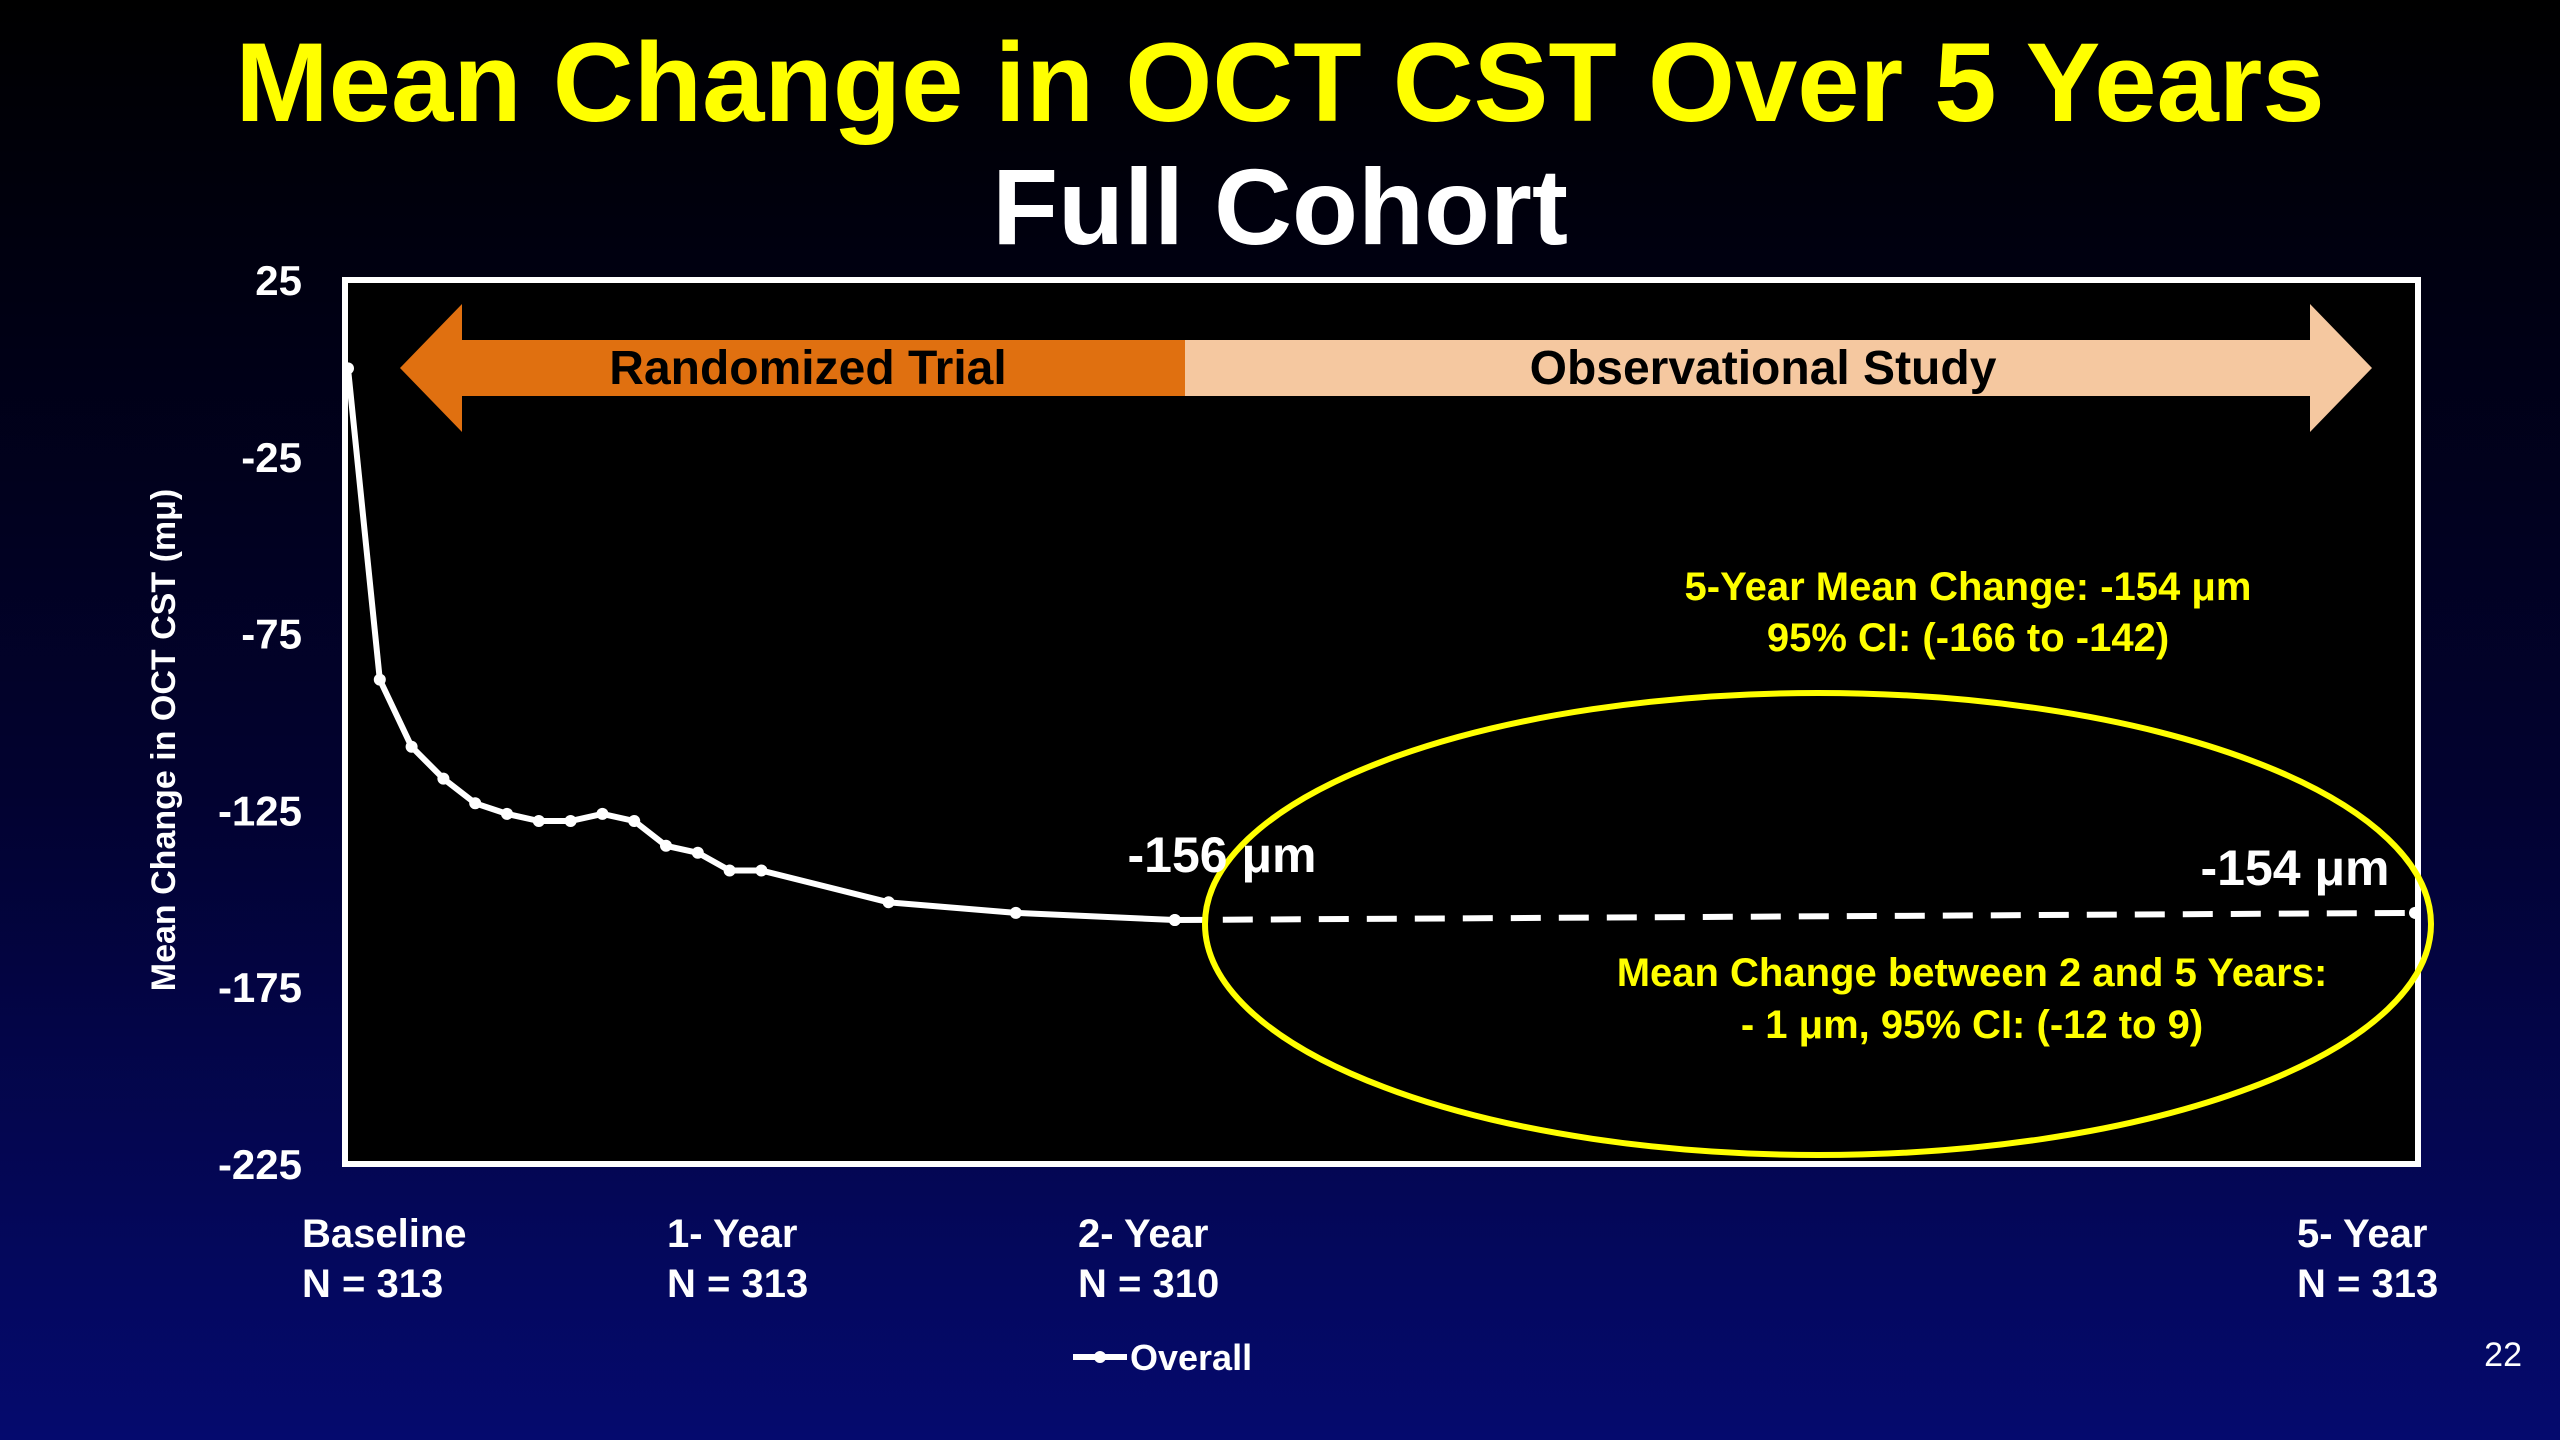 The image size is (2560, 1440). Describe the element at coordinates (384, 1234) in the screenshot. I see `x-tick-label: Baseline` at that location.